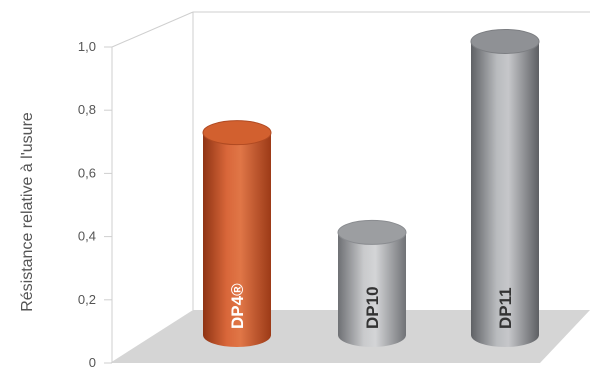 This screenshot has height=367, width=590. What do you see at coordinates (87, 109) in the screenshot?
I see `y-tick-label: 0,8` at bounding box center [87, 109].